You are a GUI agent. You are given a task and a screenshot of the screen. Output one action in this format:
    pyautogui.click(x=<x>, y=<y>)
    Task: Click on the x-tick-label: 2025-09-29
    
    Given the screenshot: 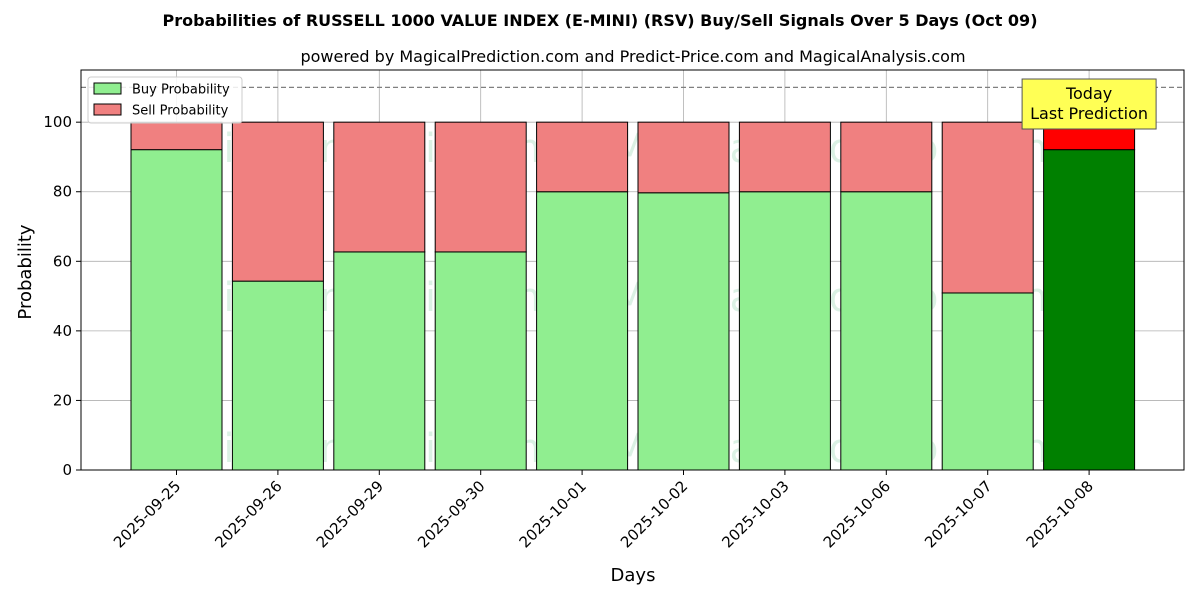 What is the action you would take?
    pyautogui.click(x=350, y=514)
    